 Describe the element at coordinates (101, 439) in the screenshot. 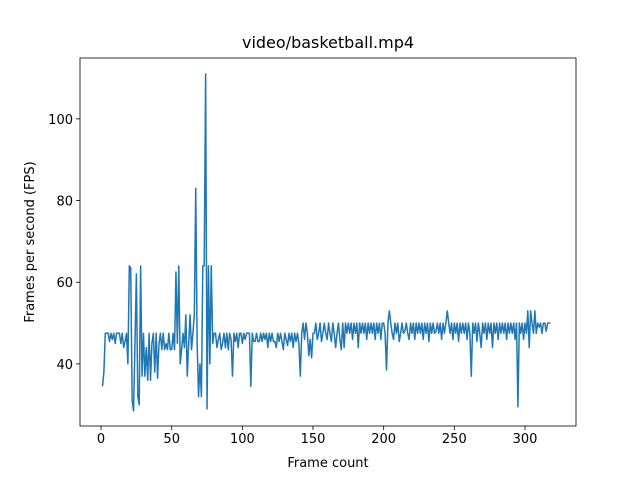

I see `x-tick-label: 0` at that location.